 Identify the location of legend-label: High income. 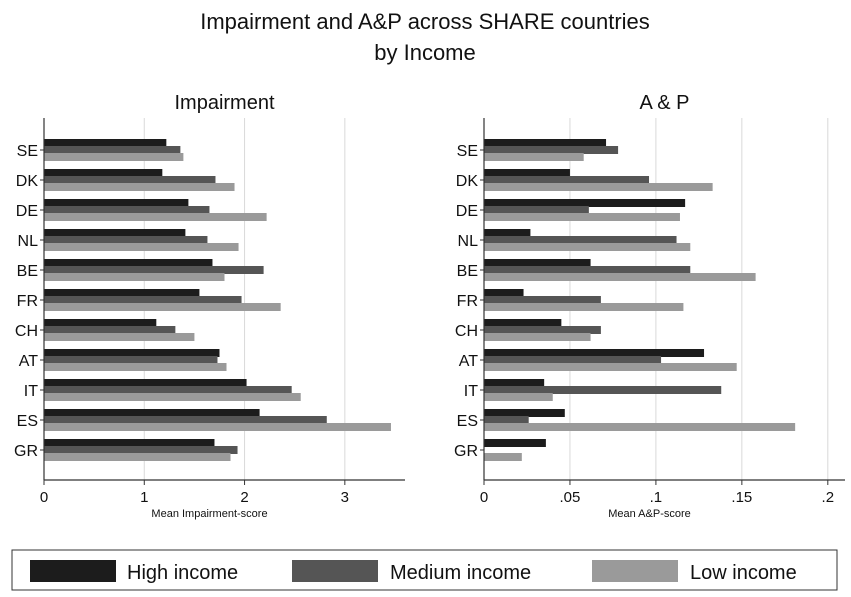
(182, 573).